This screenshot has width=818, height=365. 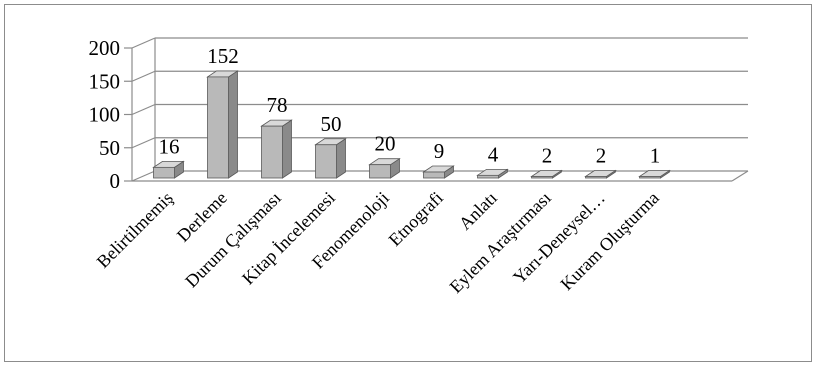 What do you see at coordinates (288, 238) in the screenshot?
I see `category-label: Kitap İncelemesi` at bounding box center [288, 238].